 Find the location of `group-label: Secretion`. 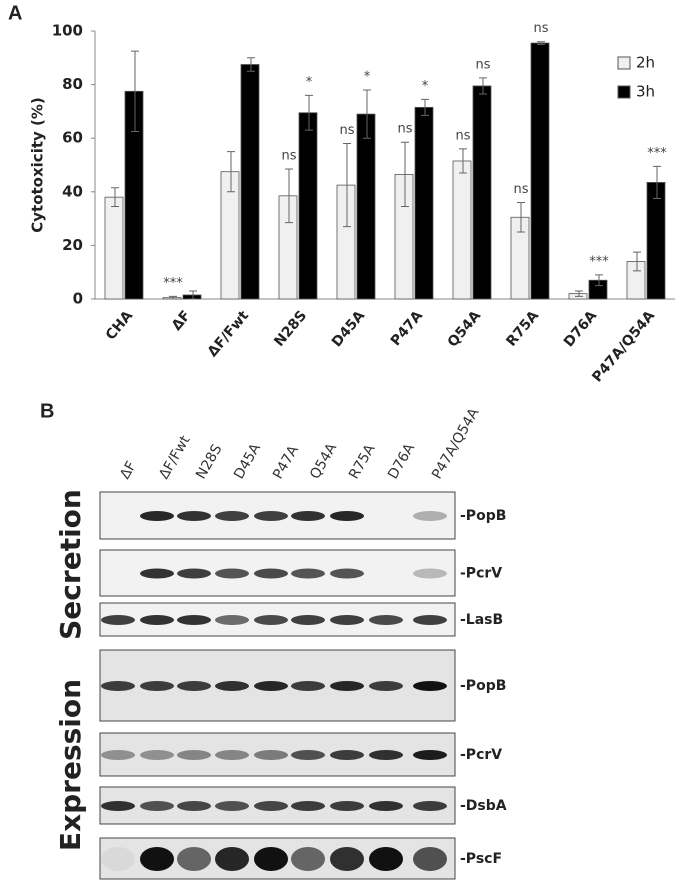

group-label: Secretion is located at coordinates (70, 564).